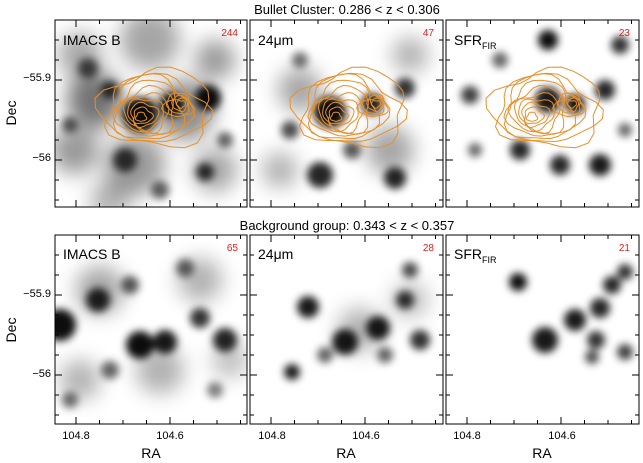 Image resolution: width=643 pixels, height=463 pixels. I want to click on panel-background-24um, so click(346, 329).